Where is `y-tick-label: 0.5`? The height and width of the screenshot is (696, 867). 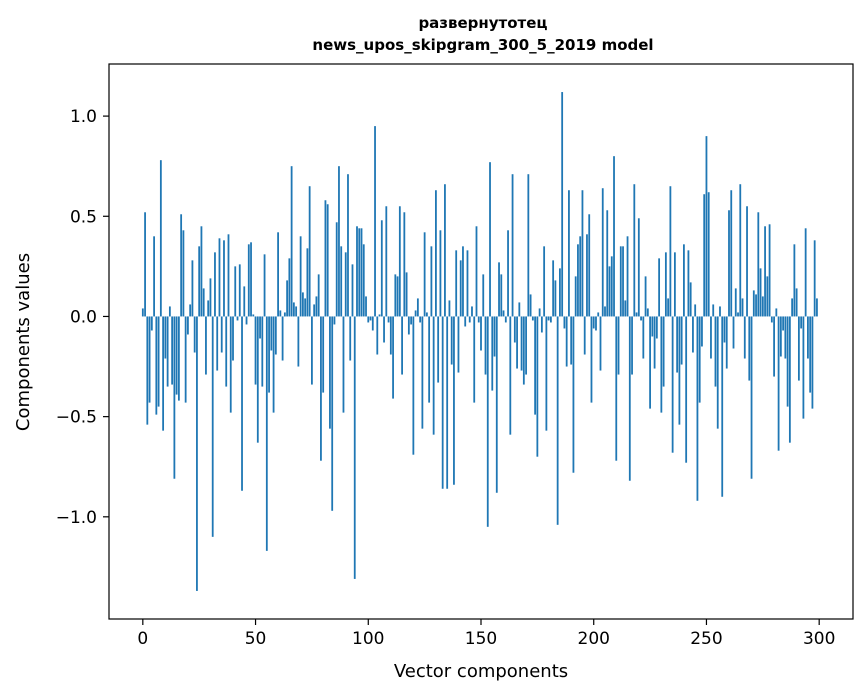
y-tick-label: 0.5 is located at coordinates (83, 217).